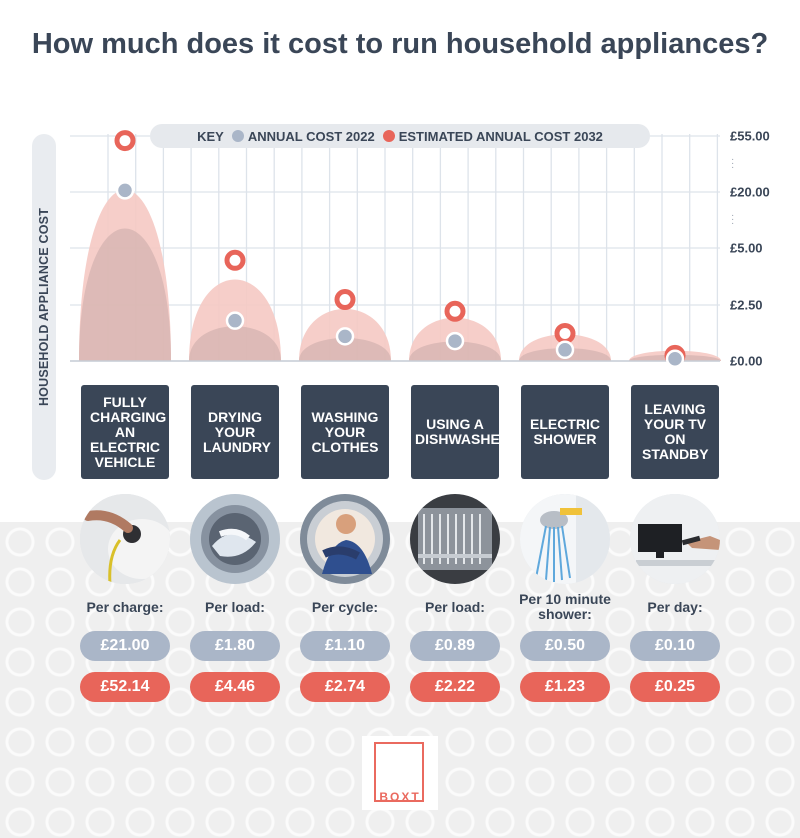 The height and width of the screenshot is (838, 800). Describe the element at coordinates (345, 539) in the screenshot. I see `washing-machine-icon` at that location.